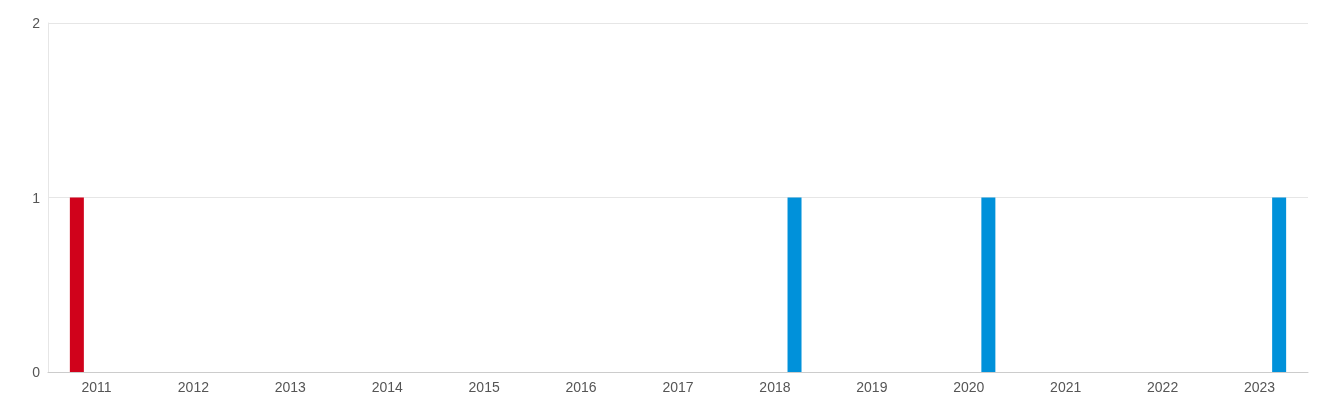 Image resolution: width=1321 pixels, height=412 pixels. I want to click on x-tick-label: 2021, so click(1066, 387).